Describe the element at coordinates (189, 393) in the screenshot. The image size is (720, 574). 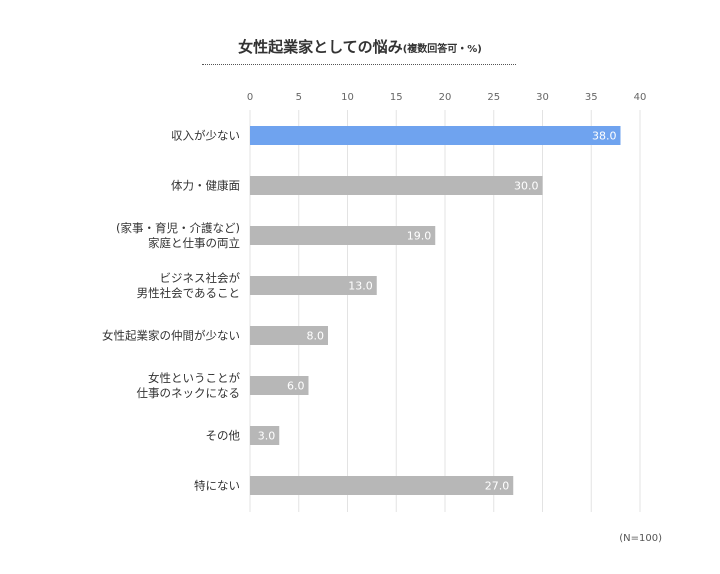
I see `category-label: 仕事のネックになる` at that location.